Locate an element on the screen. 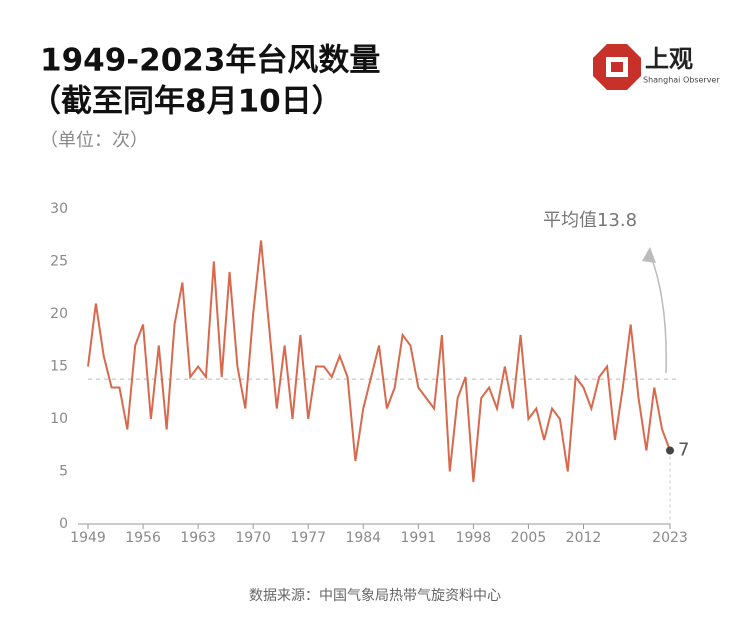 This screenshot has height=637, width=750. x-tick-label: 2005 is located at coordinates (529, 538).